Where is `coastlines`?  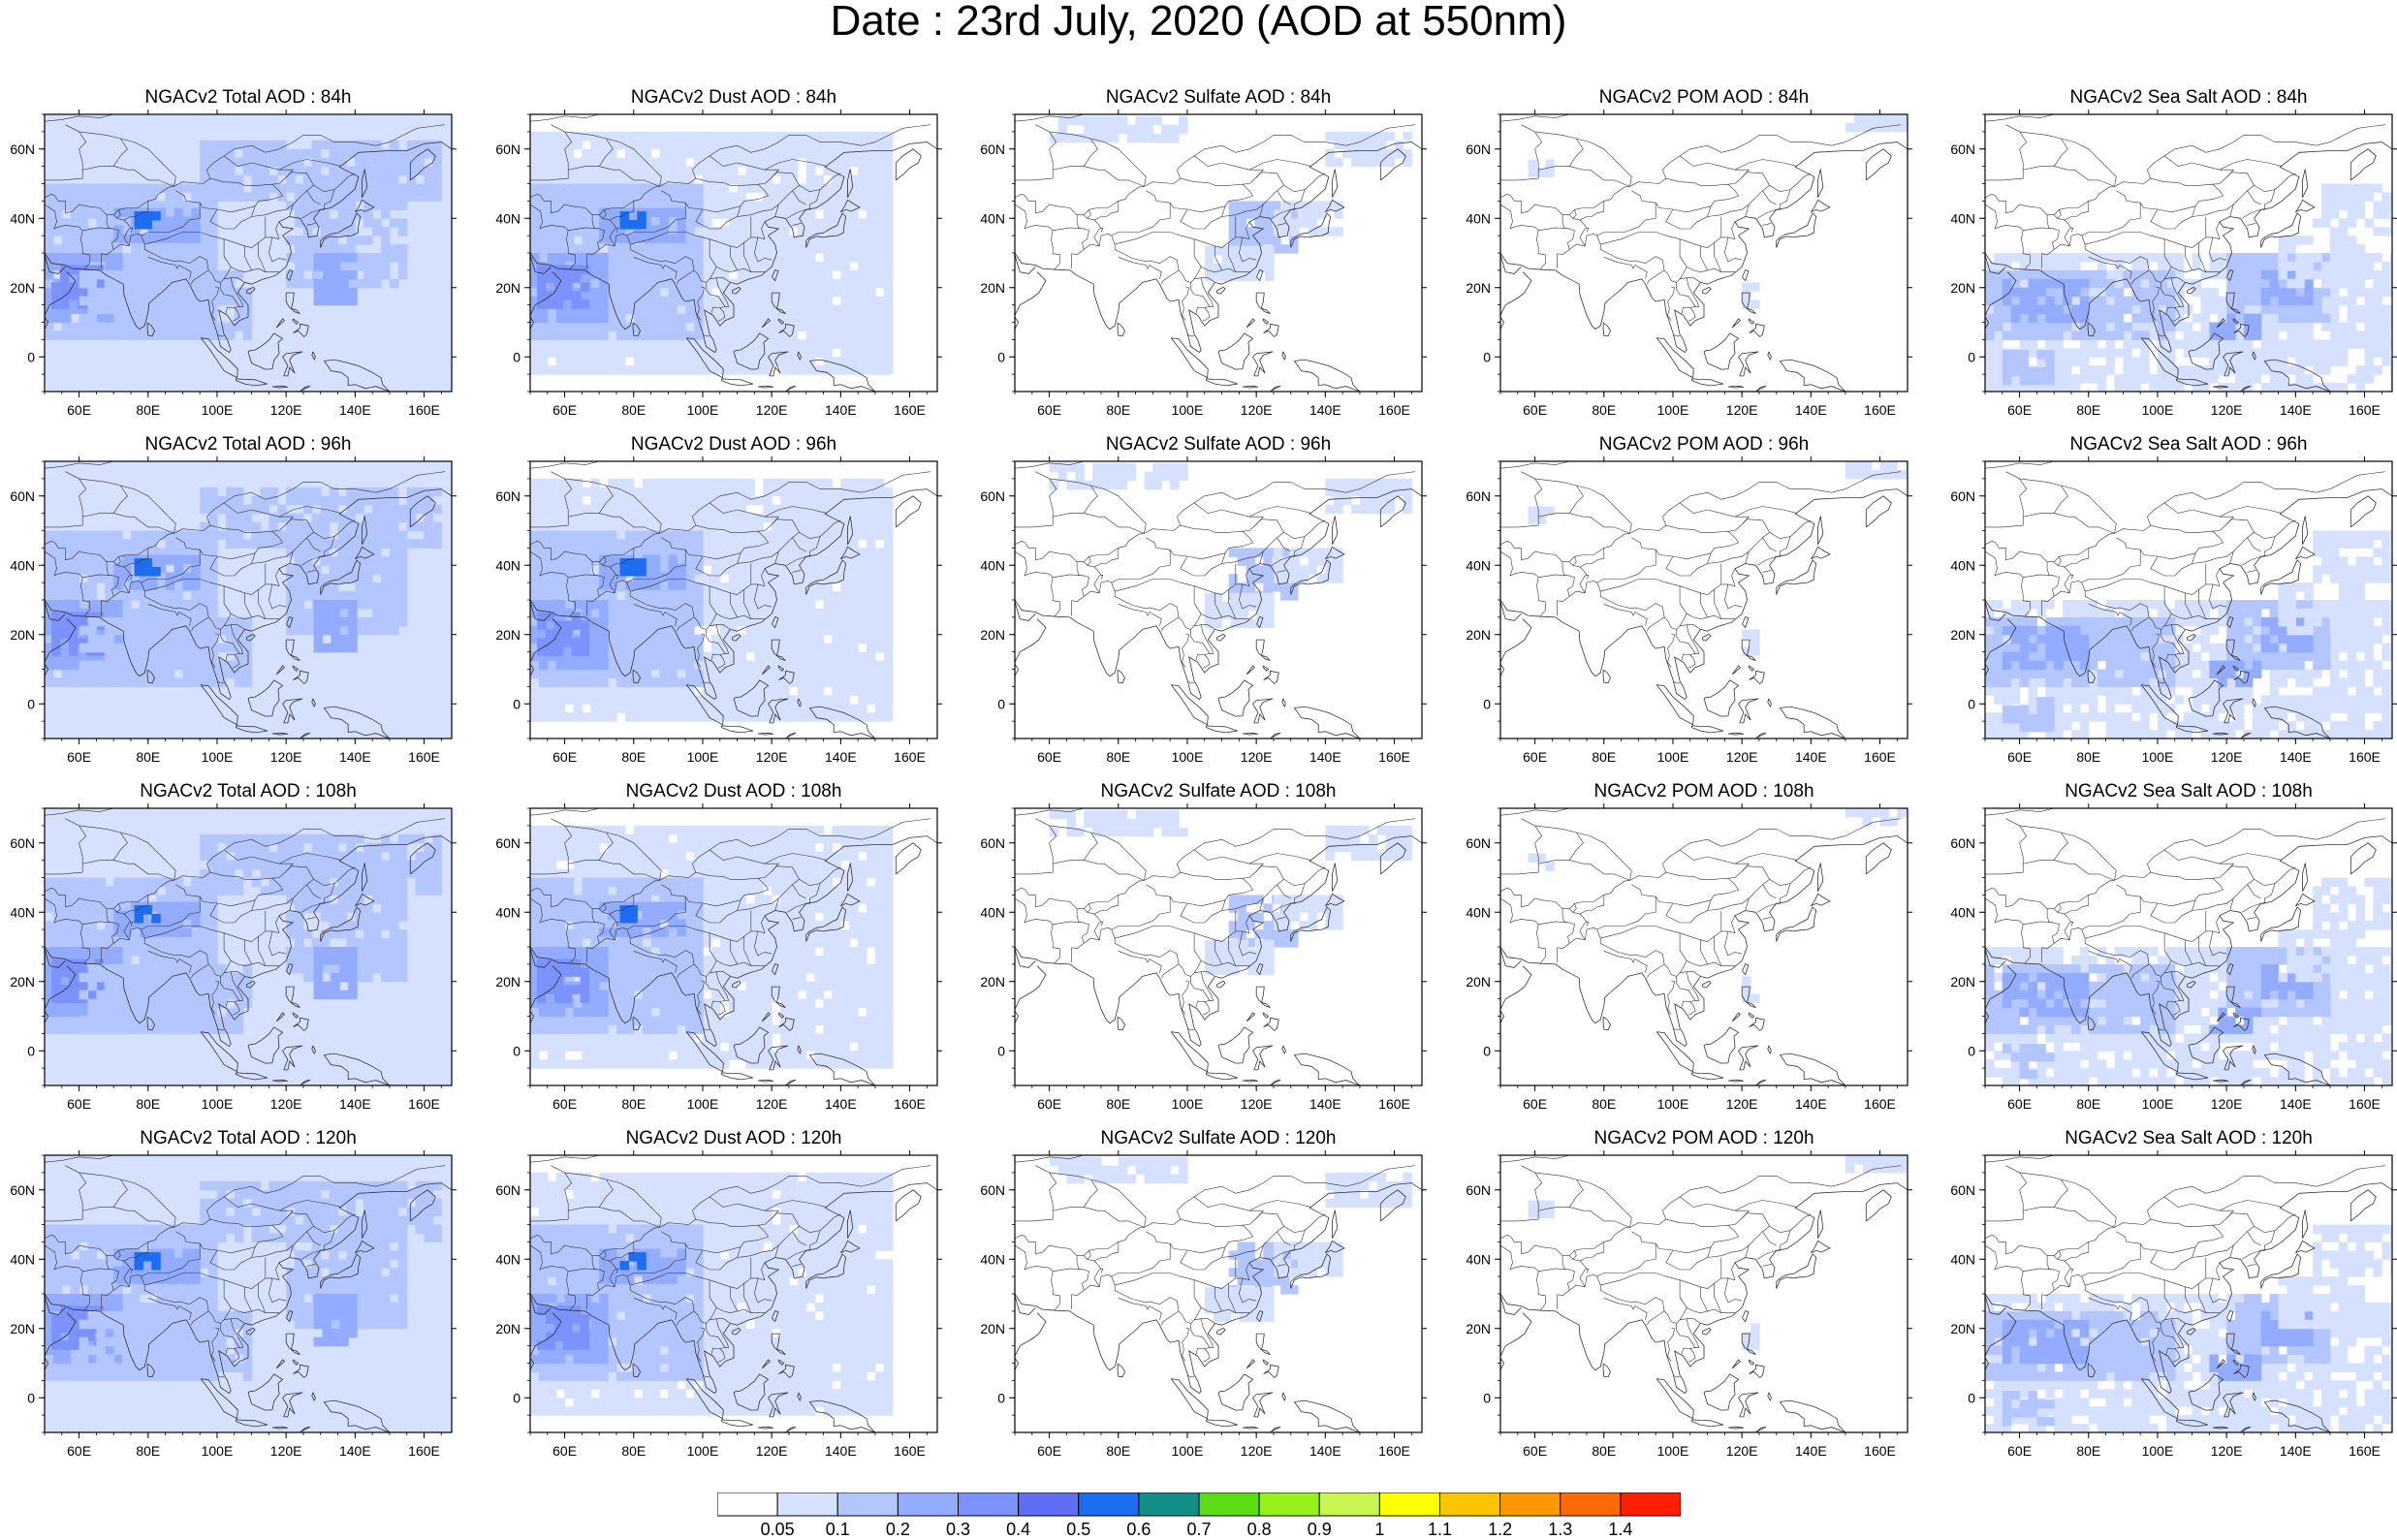
coastlines is located at coordinates (1687, 946).